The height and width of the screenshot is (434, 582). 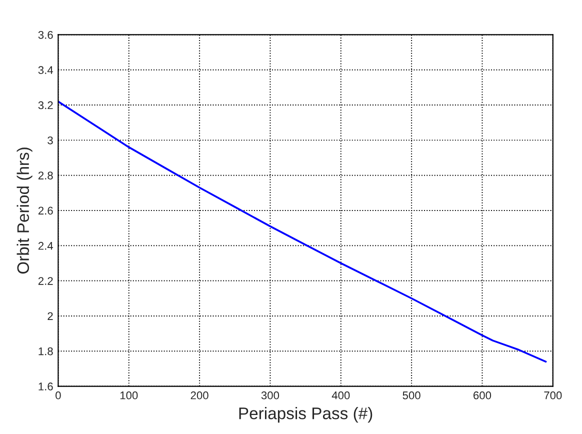 I want to click on x-tick-label: 200, so click(x=199, y=395).